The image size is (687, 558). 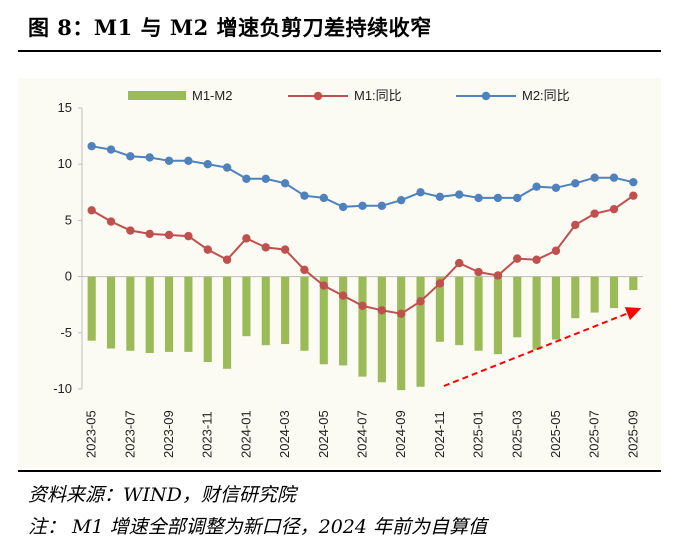 I want to click on x-tick-label: 2023-09, so click(x=168, y=434).